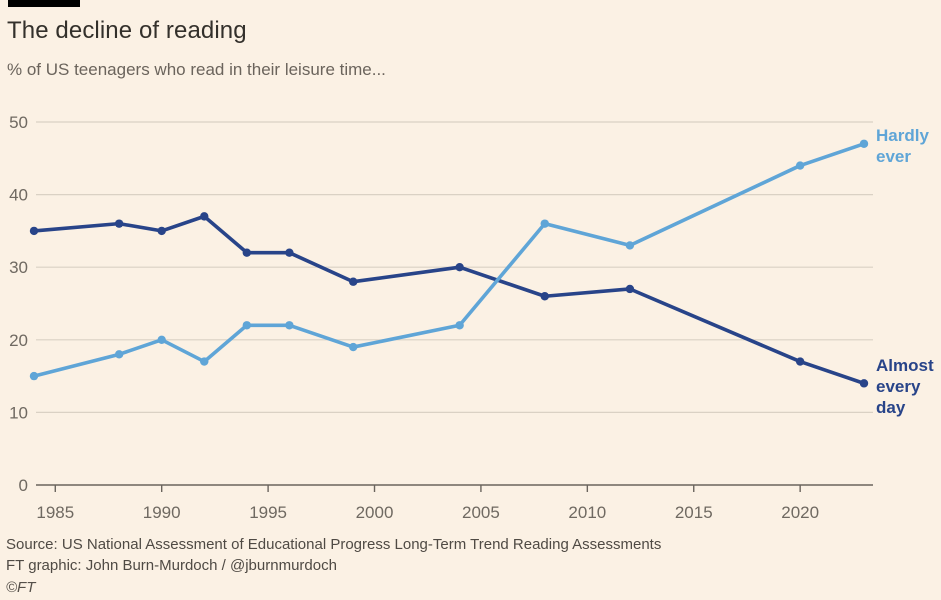 This screenshot has height=600, width=941. I want to click on y-tick-label-0: 0, so click(23, 485).